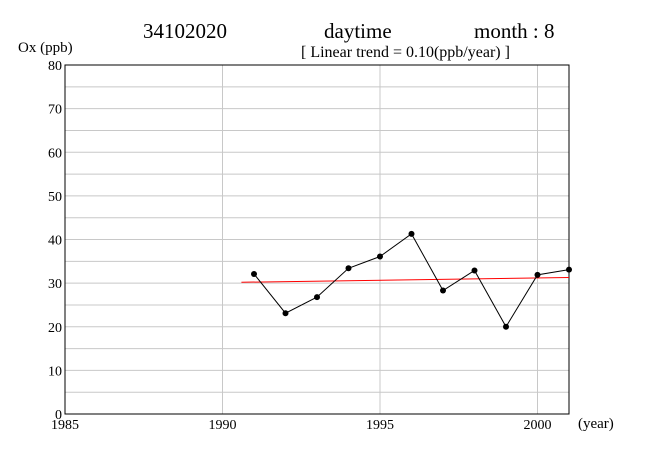 This screenshot has width=650, height=459. I want to click on series-line, so click(411, 280).